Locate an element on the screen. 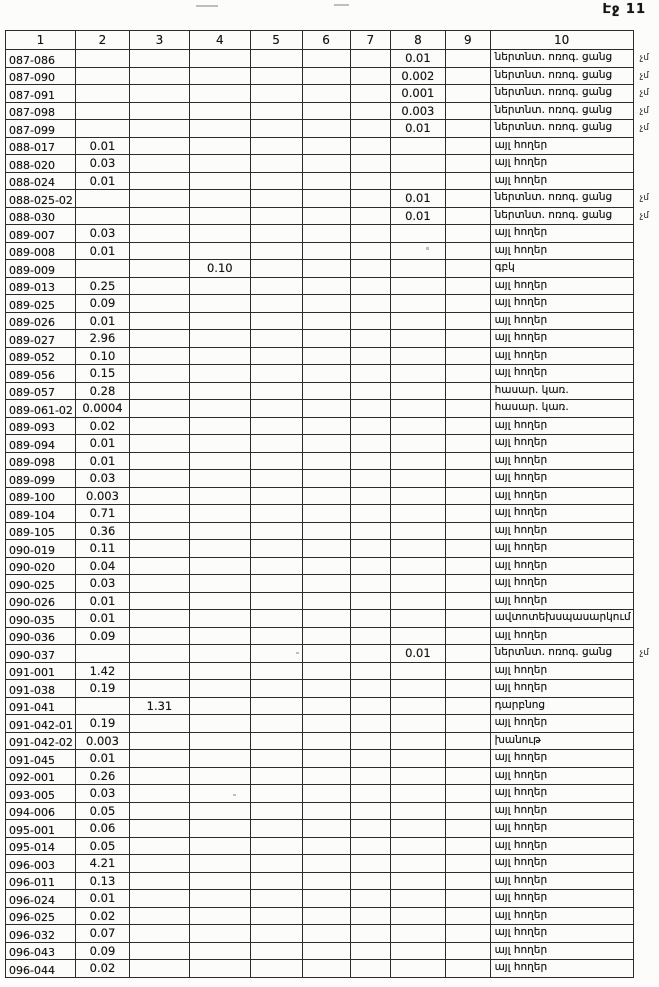 The image size is (659, 987). table-row: 089-009 0.10 գբկ is located at coordinates (332, 268).